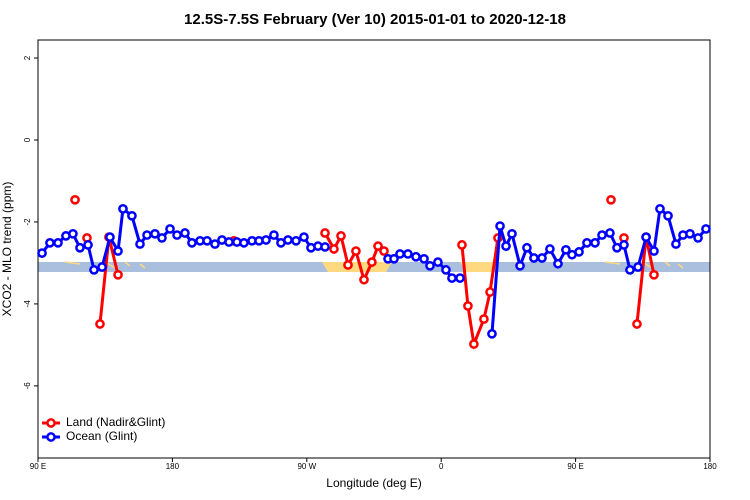 This screenshot has height=500, width=750. I want to click on x-axis-label: Longitude (deg E), so click(373, 483).